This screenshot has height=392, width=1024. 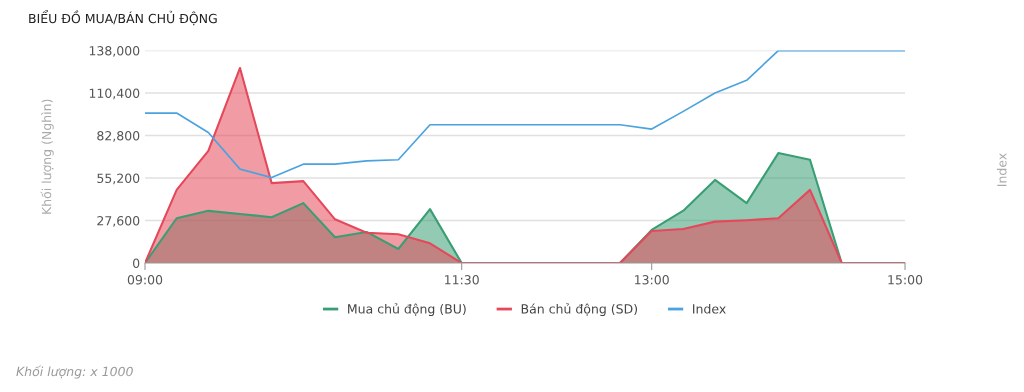 What do you see at coordinates (114, 51) in the screenshot?
I see `y-tick-label: 138,000` at bounding box center [114, 51].